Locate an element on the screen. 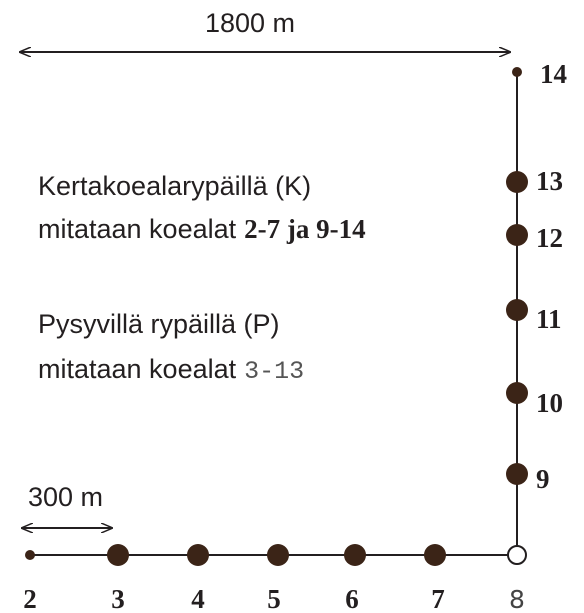 This screenshot has width=584, height=613. point-label: 6 is located at coordinates (352, 598).